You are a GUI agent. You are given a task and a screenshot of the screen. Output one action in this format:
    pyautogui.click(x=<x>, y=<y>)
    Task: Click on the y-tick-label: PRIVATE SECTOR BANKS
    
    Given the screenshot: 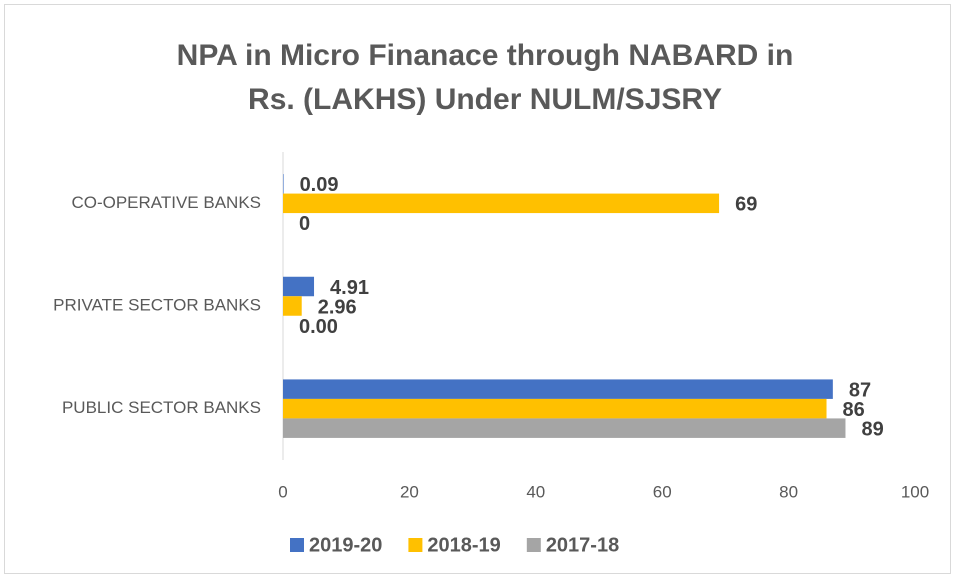 What is the action you would take?
    pyautogui.click(x=157, y=304)
    